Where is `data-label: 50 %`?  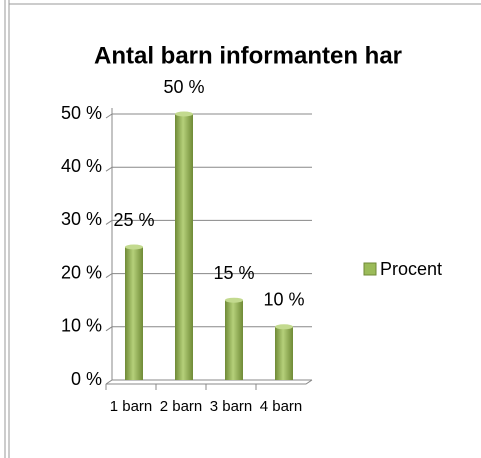
data-label: 50 % is located at coordinates (183, 87).